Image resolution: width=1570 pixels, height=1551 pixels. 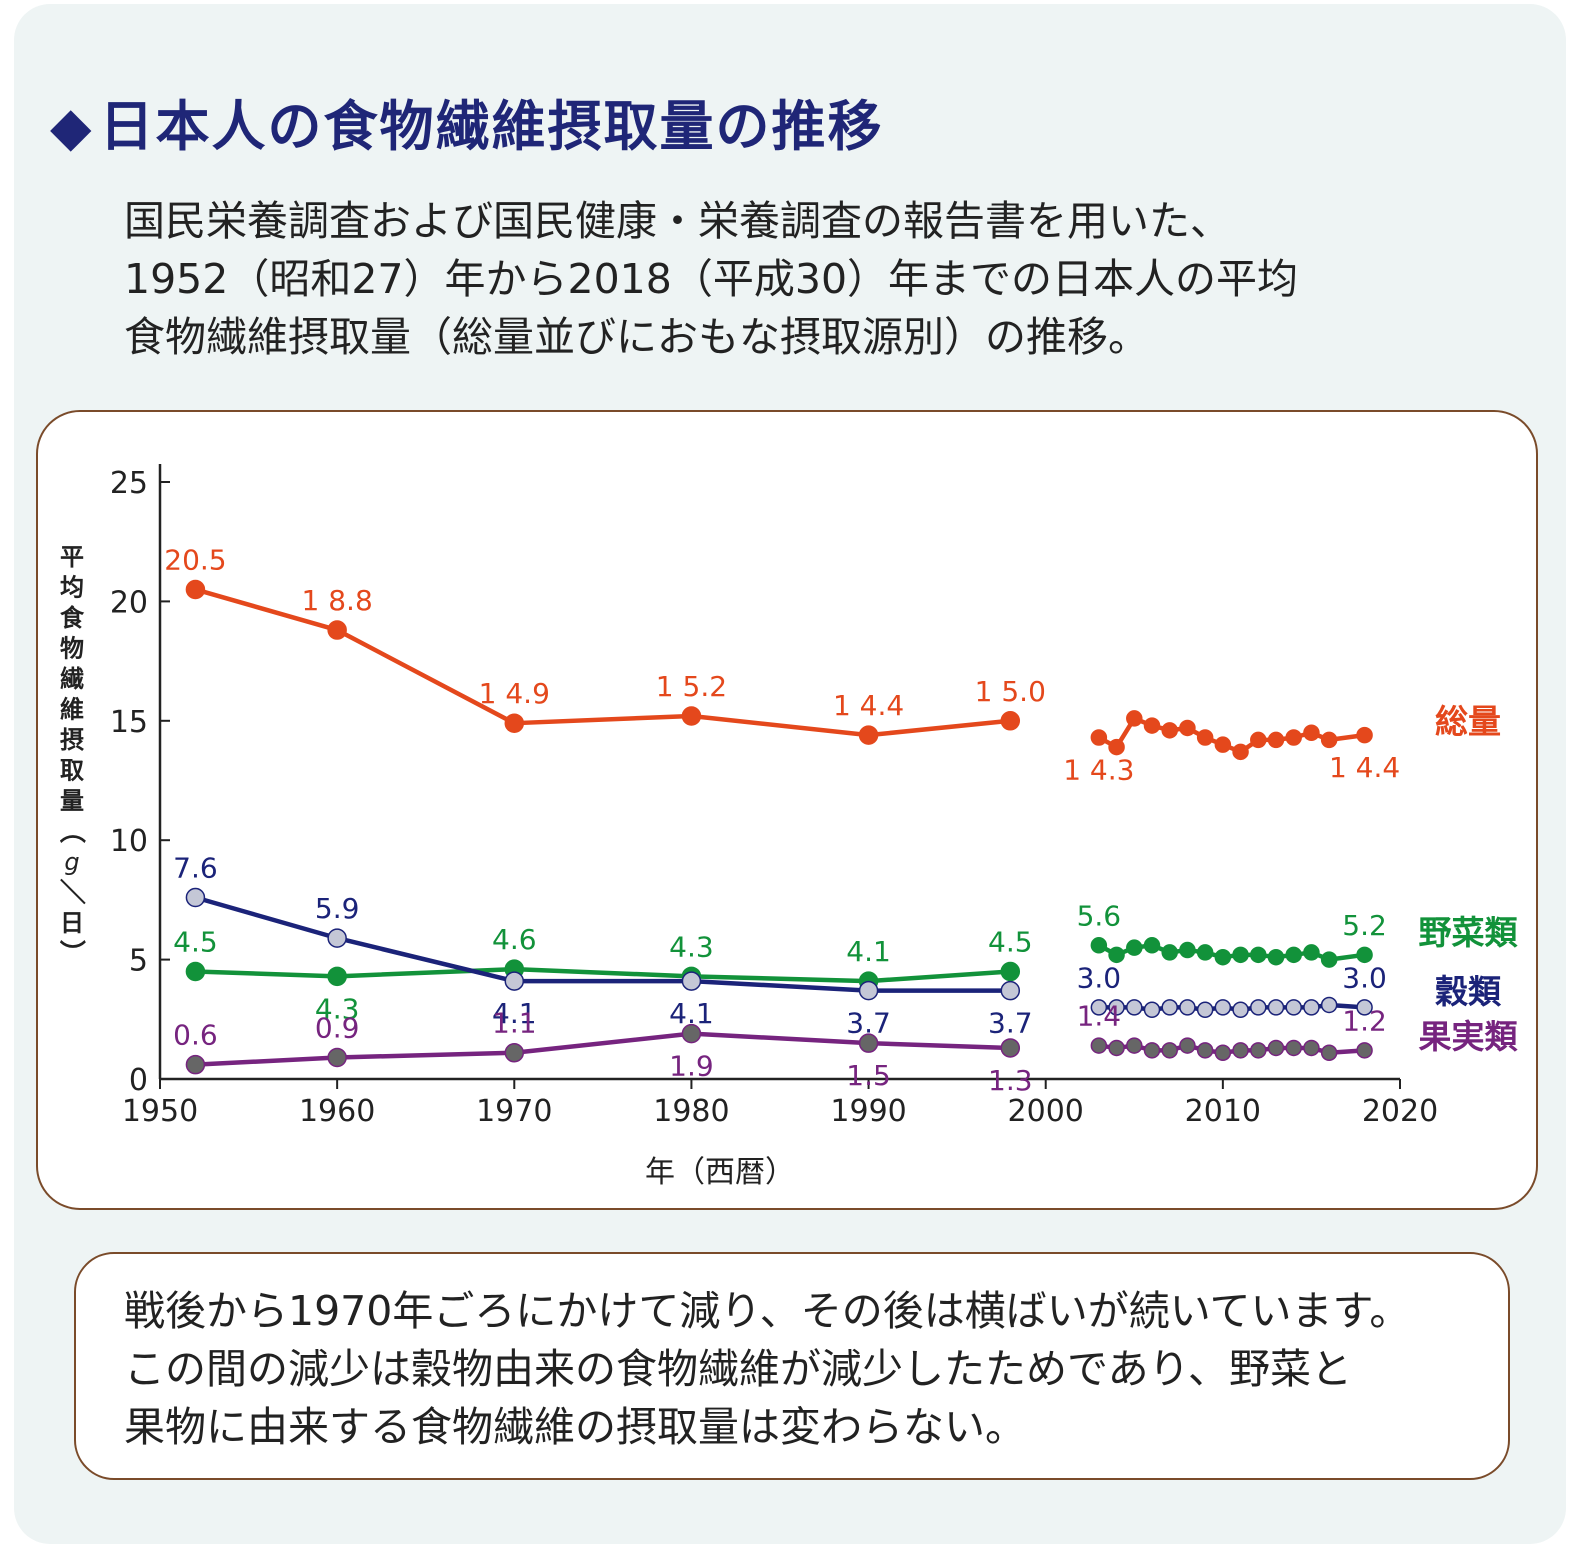 I want to click on y-axis-title-char: 物, so click(x=72, y=649).